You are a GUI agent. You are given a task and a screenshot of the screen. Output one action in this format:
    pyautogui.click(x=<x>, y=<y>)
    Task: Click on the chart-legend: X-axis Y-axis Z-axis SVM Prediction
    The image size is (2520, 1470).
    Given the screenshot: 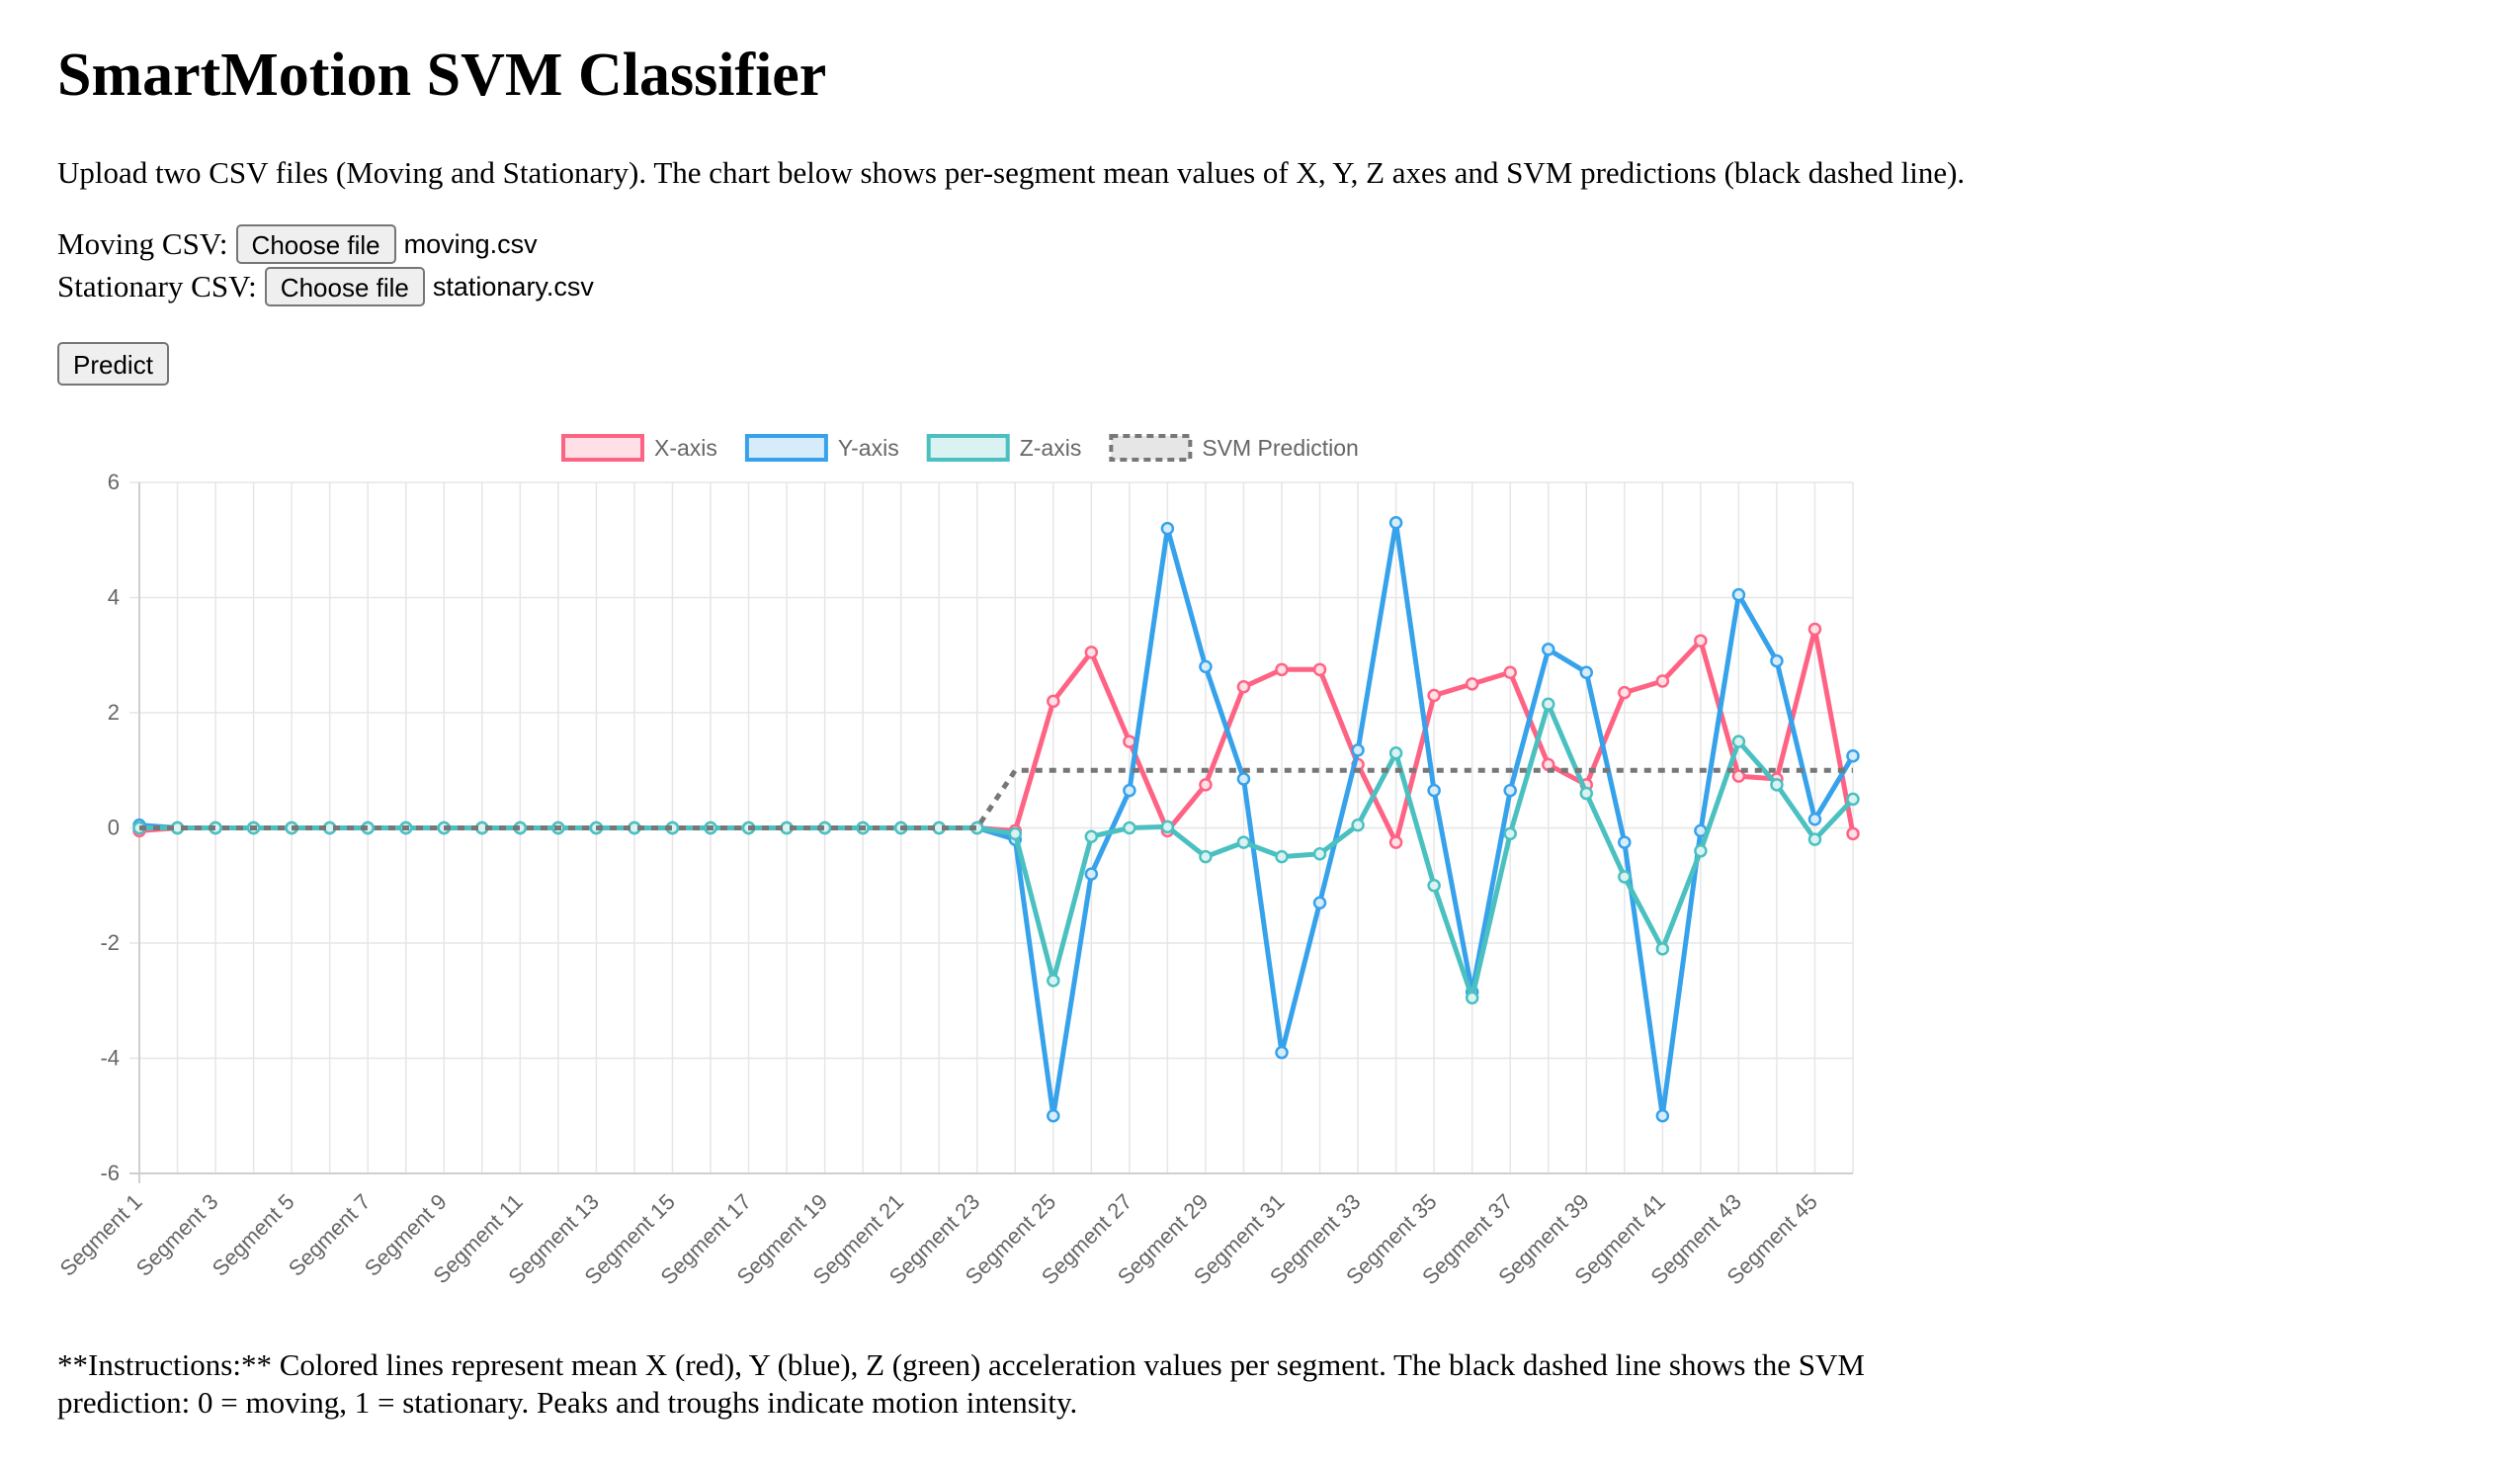 What is the action you would take?
    pyautogui.click(x=960, y=448)
    